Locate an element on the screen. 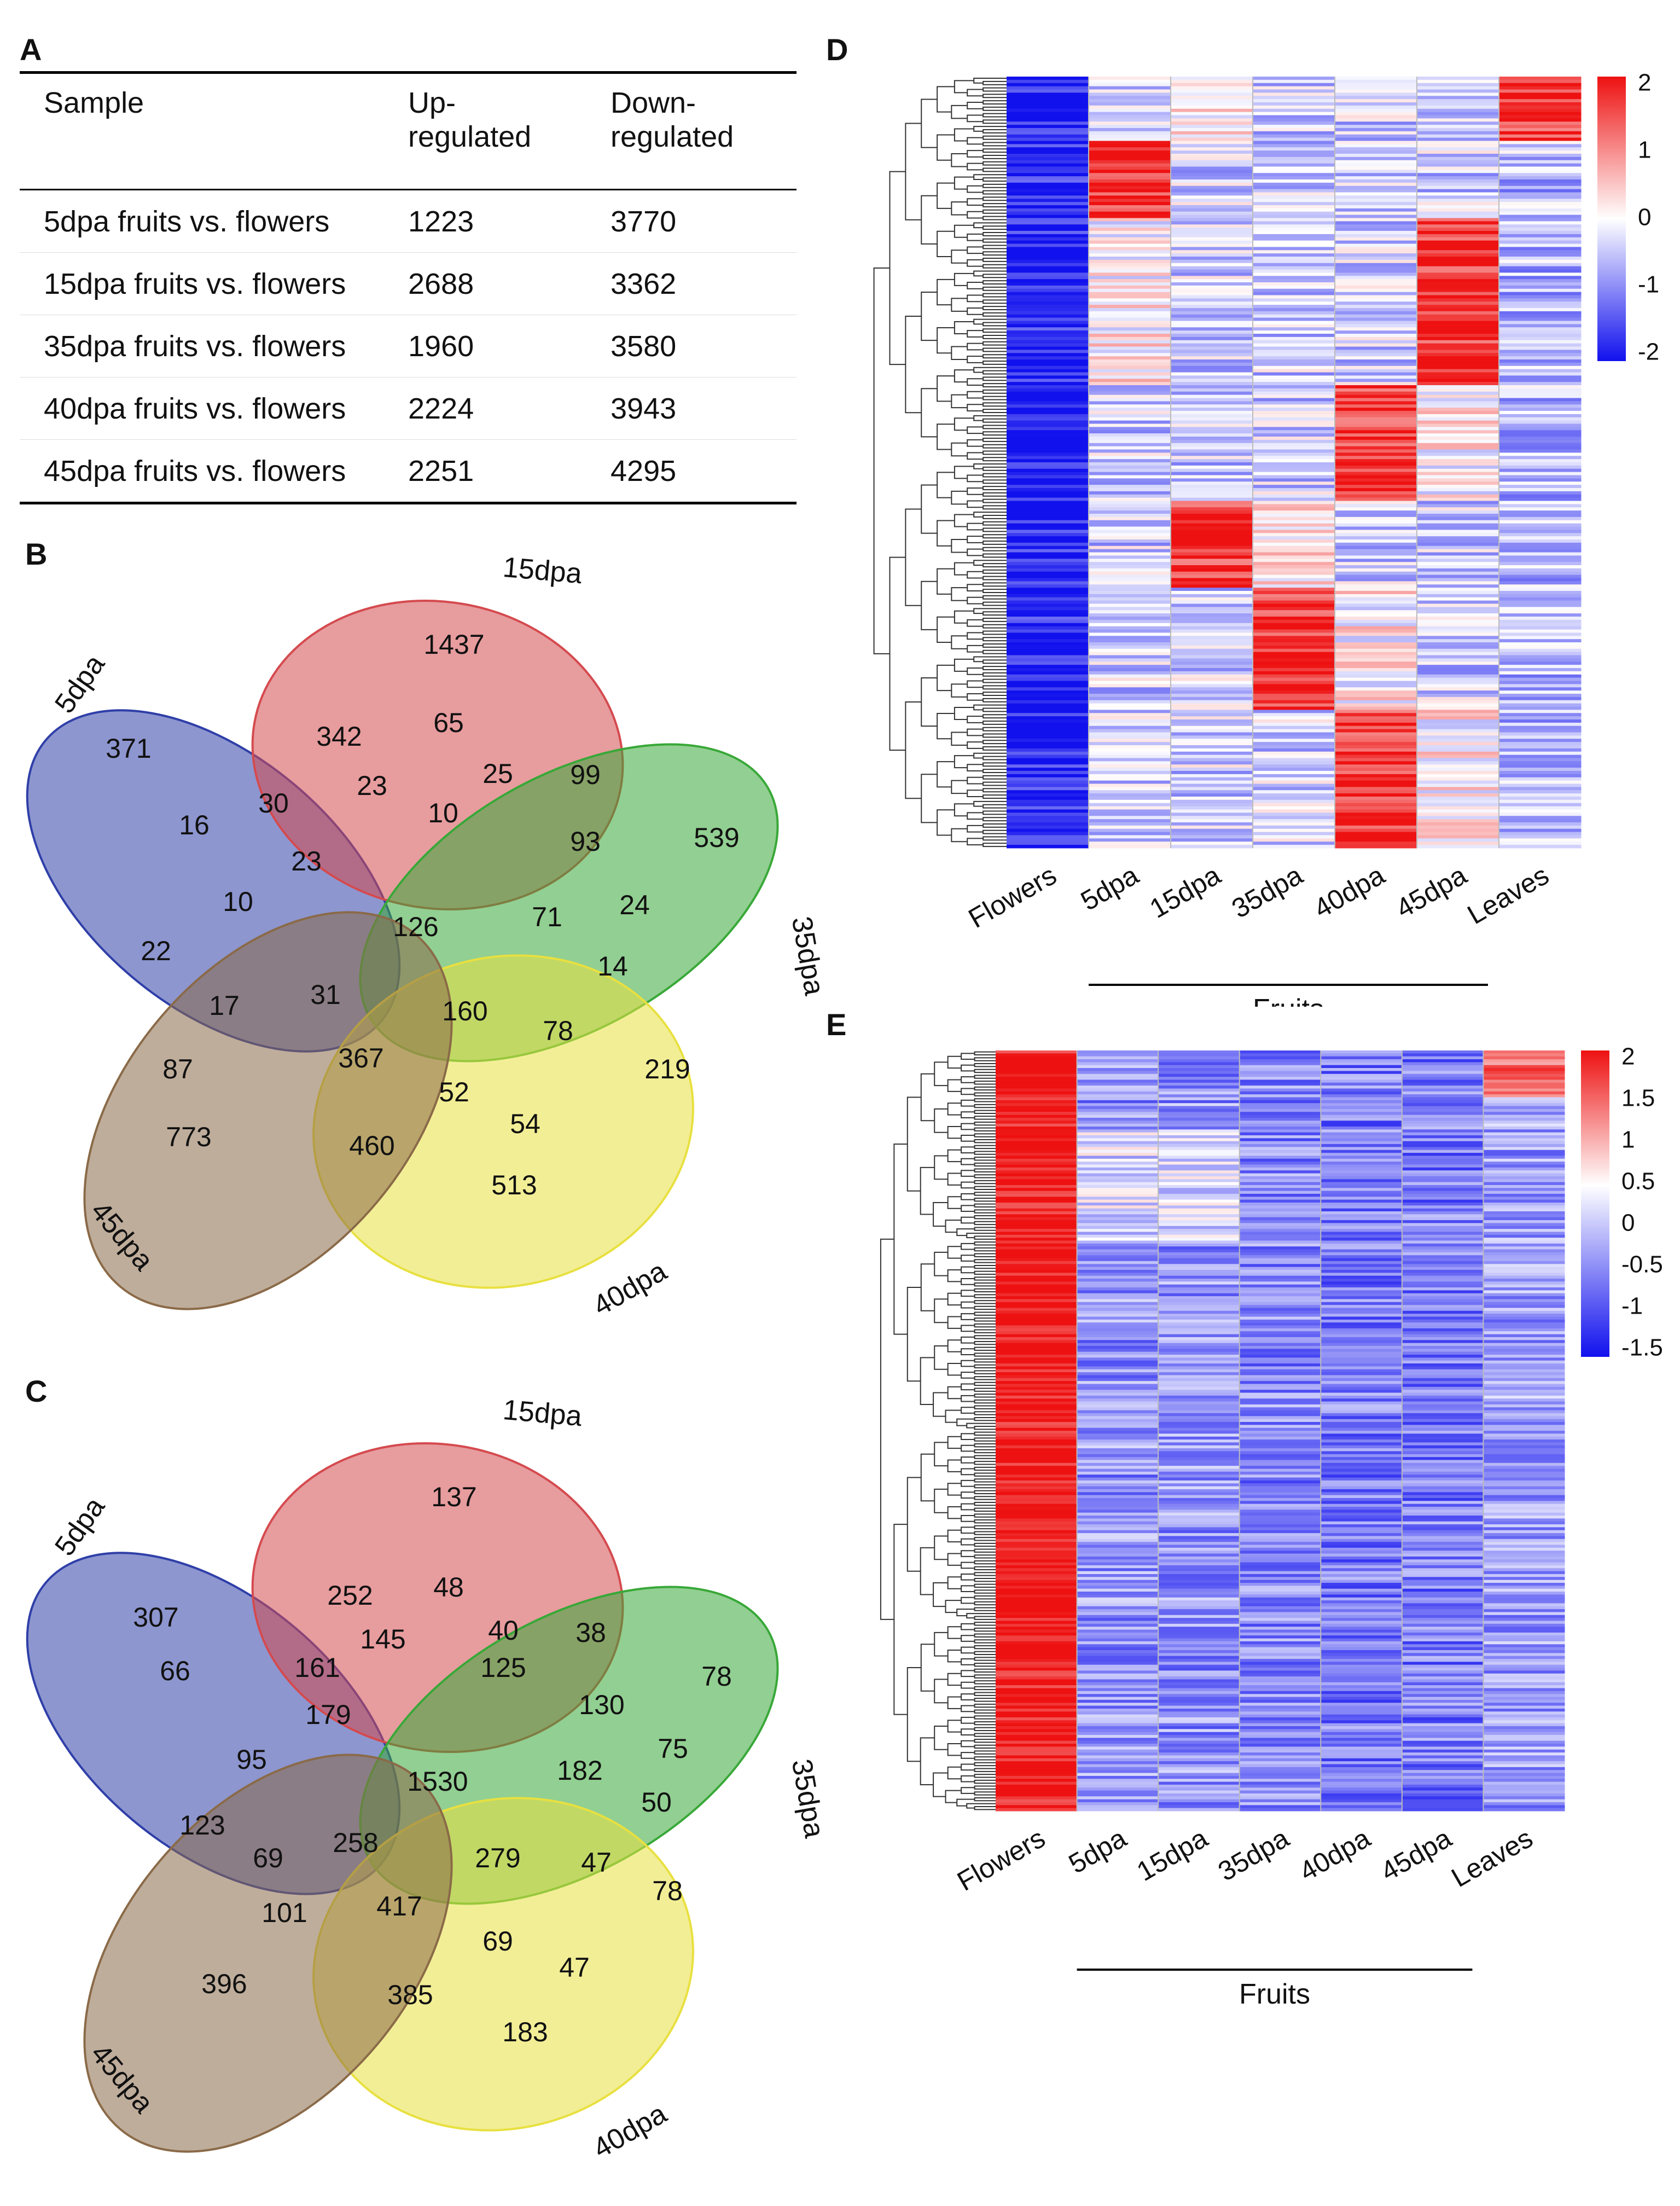 The height and width of the screenshot is (2206, 1680). cell-down: 4295 is located at coordinates (644, 471).